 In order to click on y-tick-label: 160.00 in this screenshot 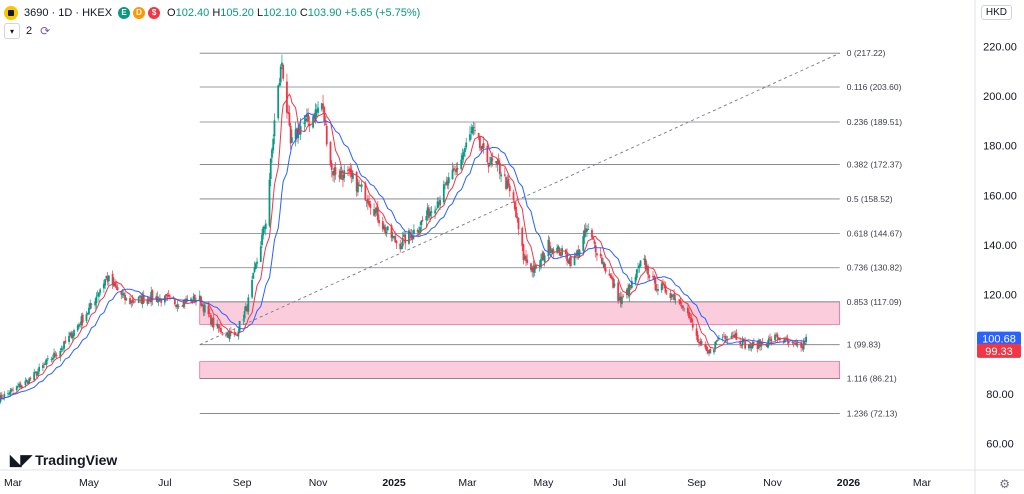, I will do `click(1000, 196)`.